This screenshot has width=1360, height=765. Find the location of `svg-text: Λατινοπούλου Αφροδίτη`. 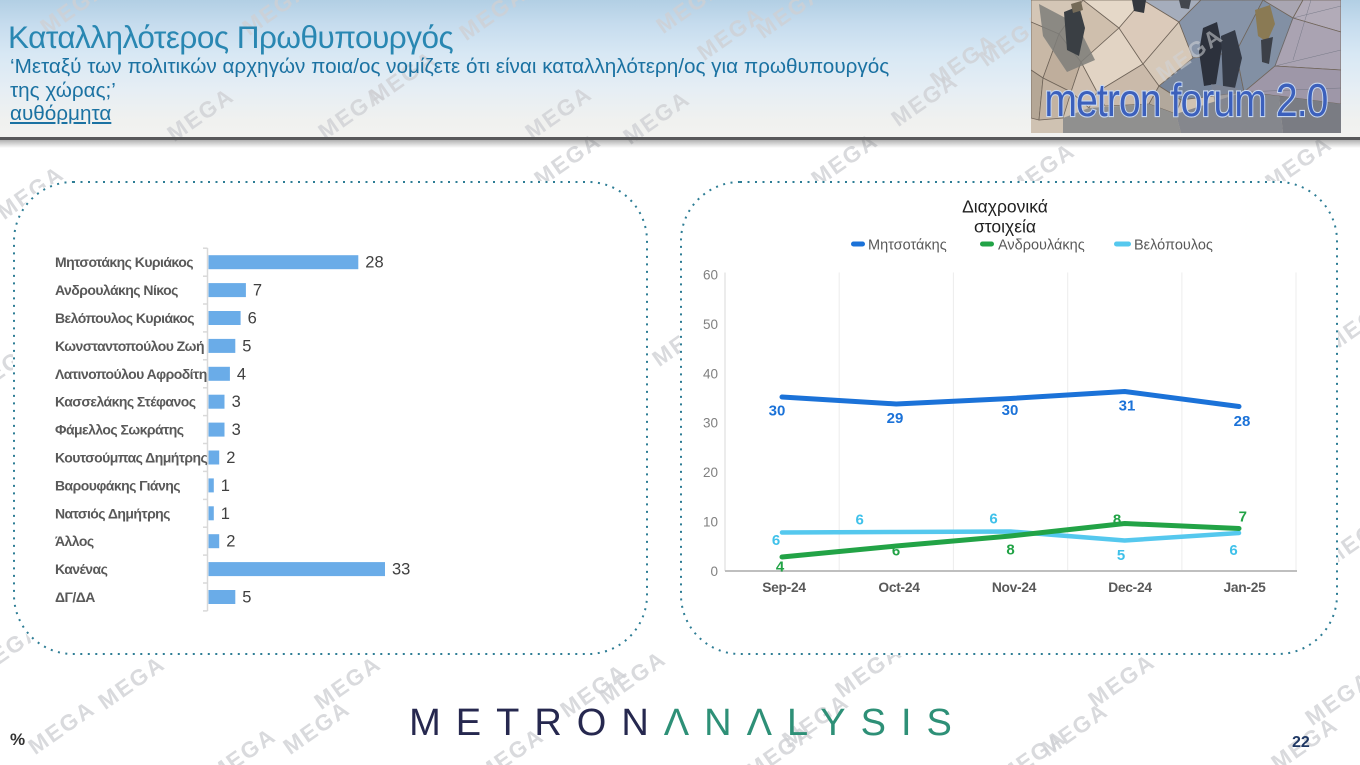

svg-text: Λατινοπούλου Αφροδίτη is located at coordinates (131, 374).